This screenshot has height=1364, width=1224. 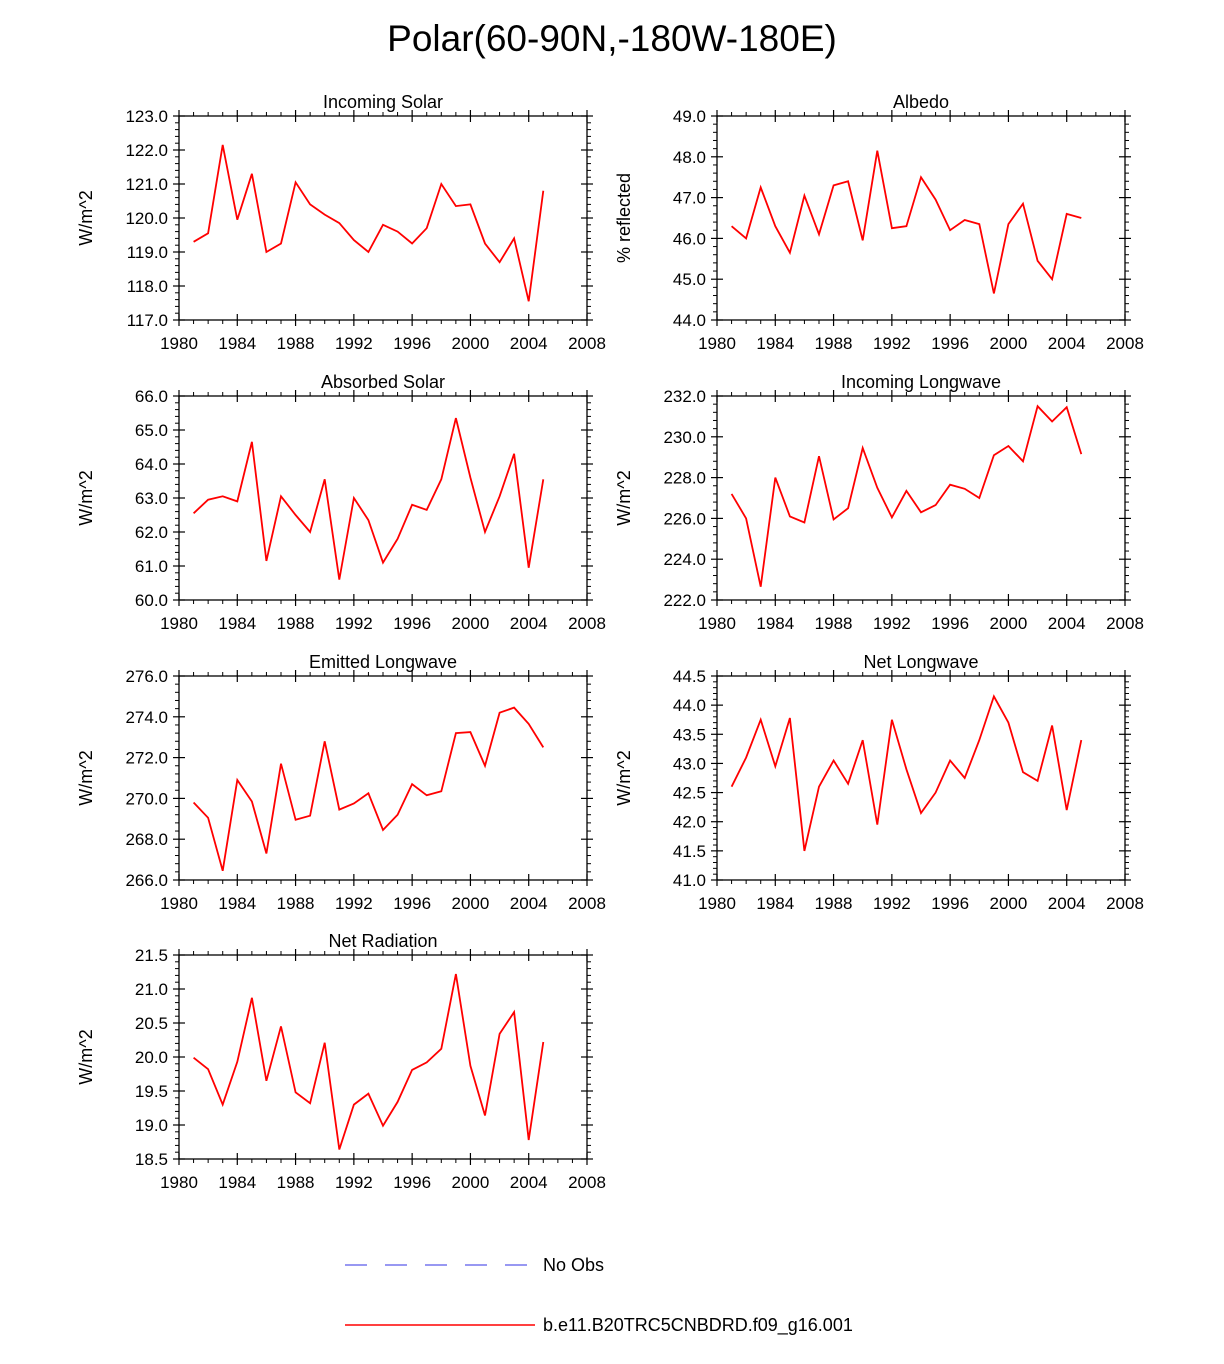 I want to click on y-tick-label: 272.0, so click(x=146, y=758).